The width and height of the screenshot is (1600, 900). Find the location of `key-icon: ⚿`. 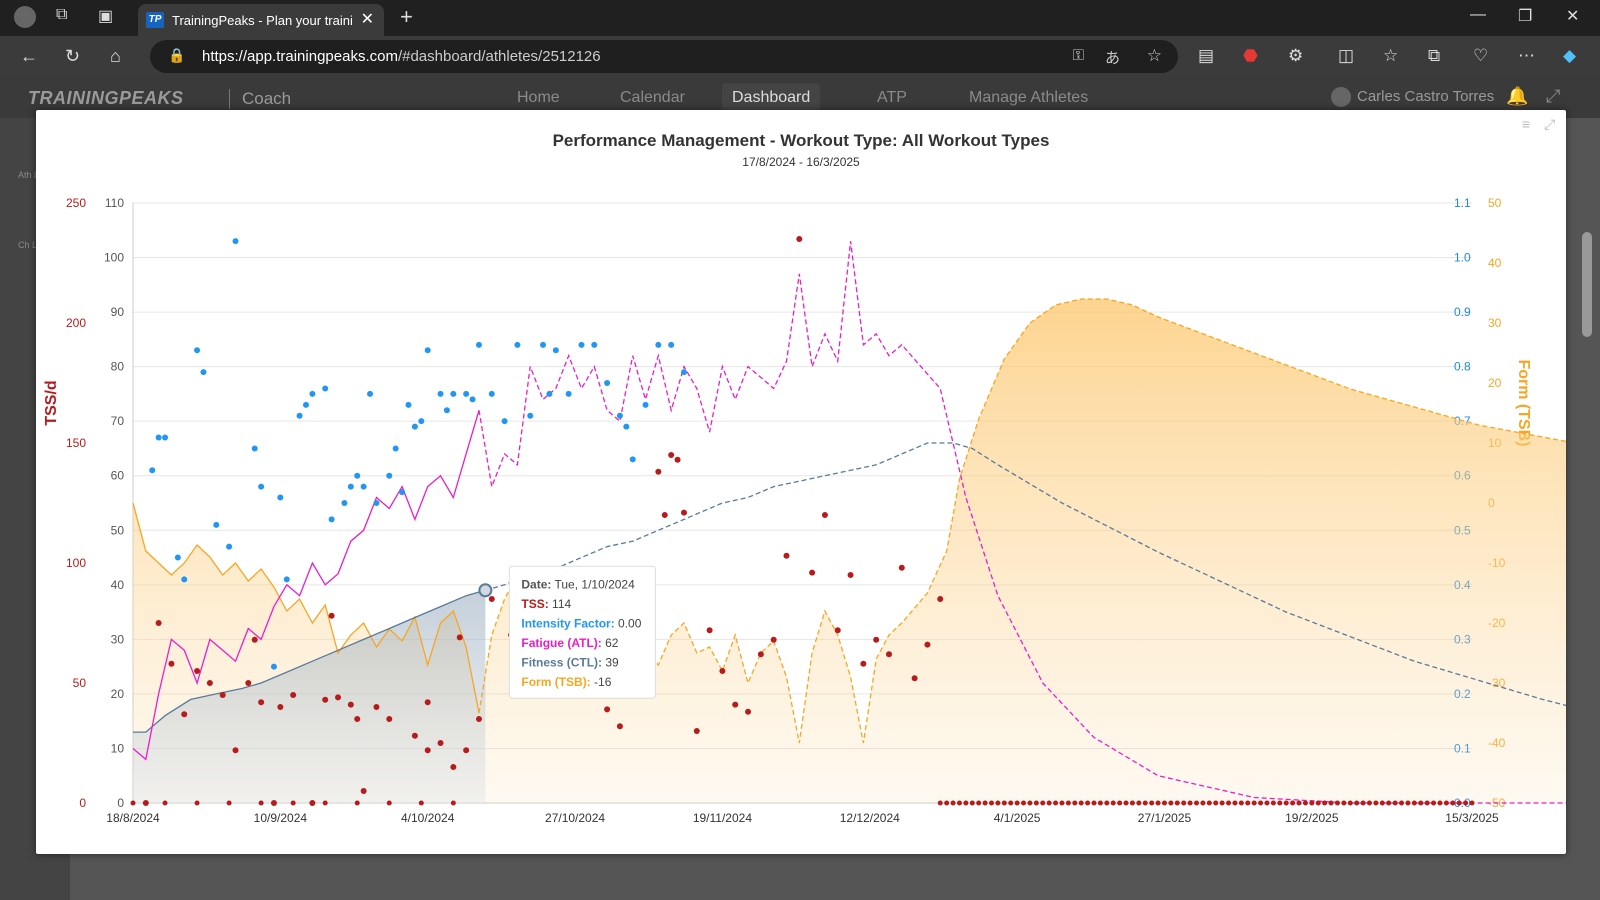

key-icon: ⚿ is located at coordinates (1078, 55).